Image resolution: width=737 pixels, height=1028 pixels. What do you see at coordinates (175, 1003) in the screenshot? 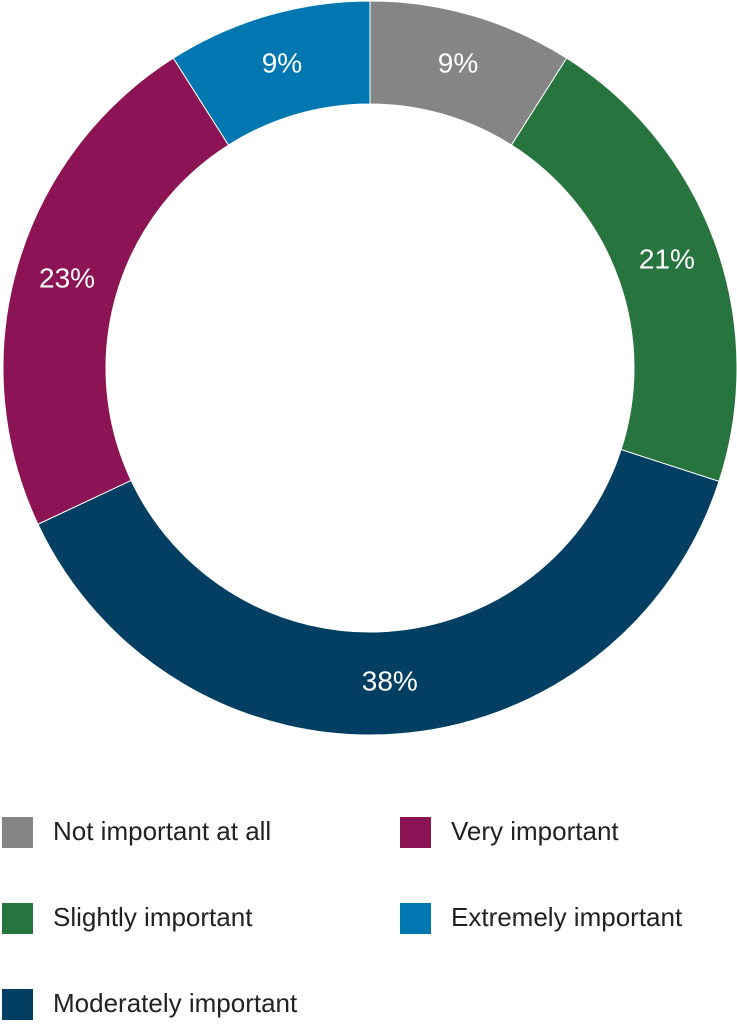
I see `legend-label: Moderately important` at bounding box center [175, 1003].